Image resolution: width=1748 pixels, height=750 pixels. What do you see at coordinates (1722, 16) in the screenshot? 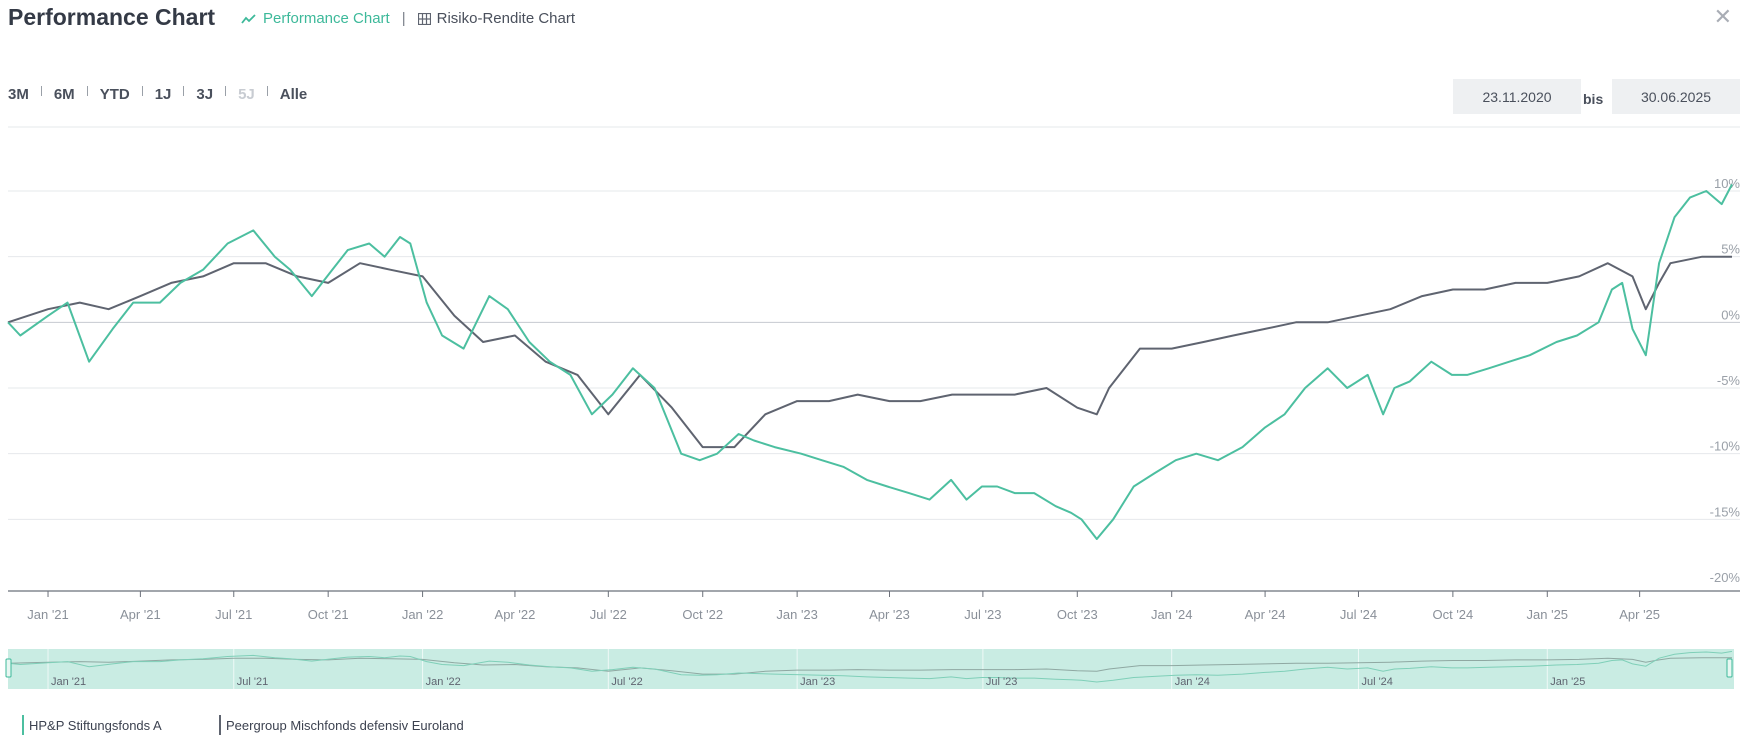
I see `close-icon: ✕` at bounding box center [1722, 16].